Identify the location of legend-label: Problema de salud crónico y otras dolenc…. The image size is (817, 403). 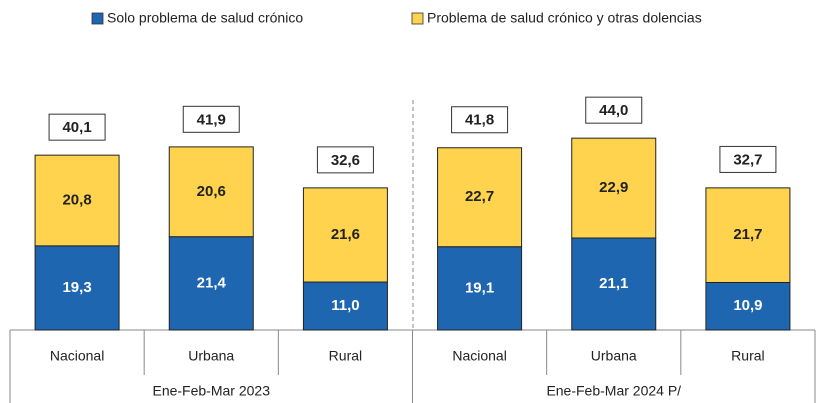
(564, 18).